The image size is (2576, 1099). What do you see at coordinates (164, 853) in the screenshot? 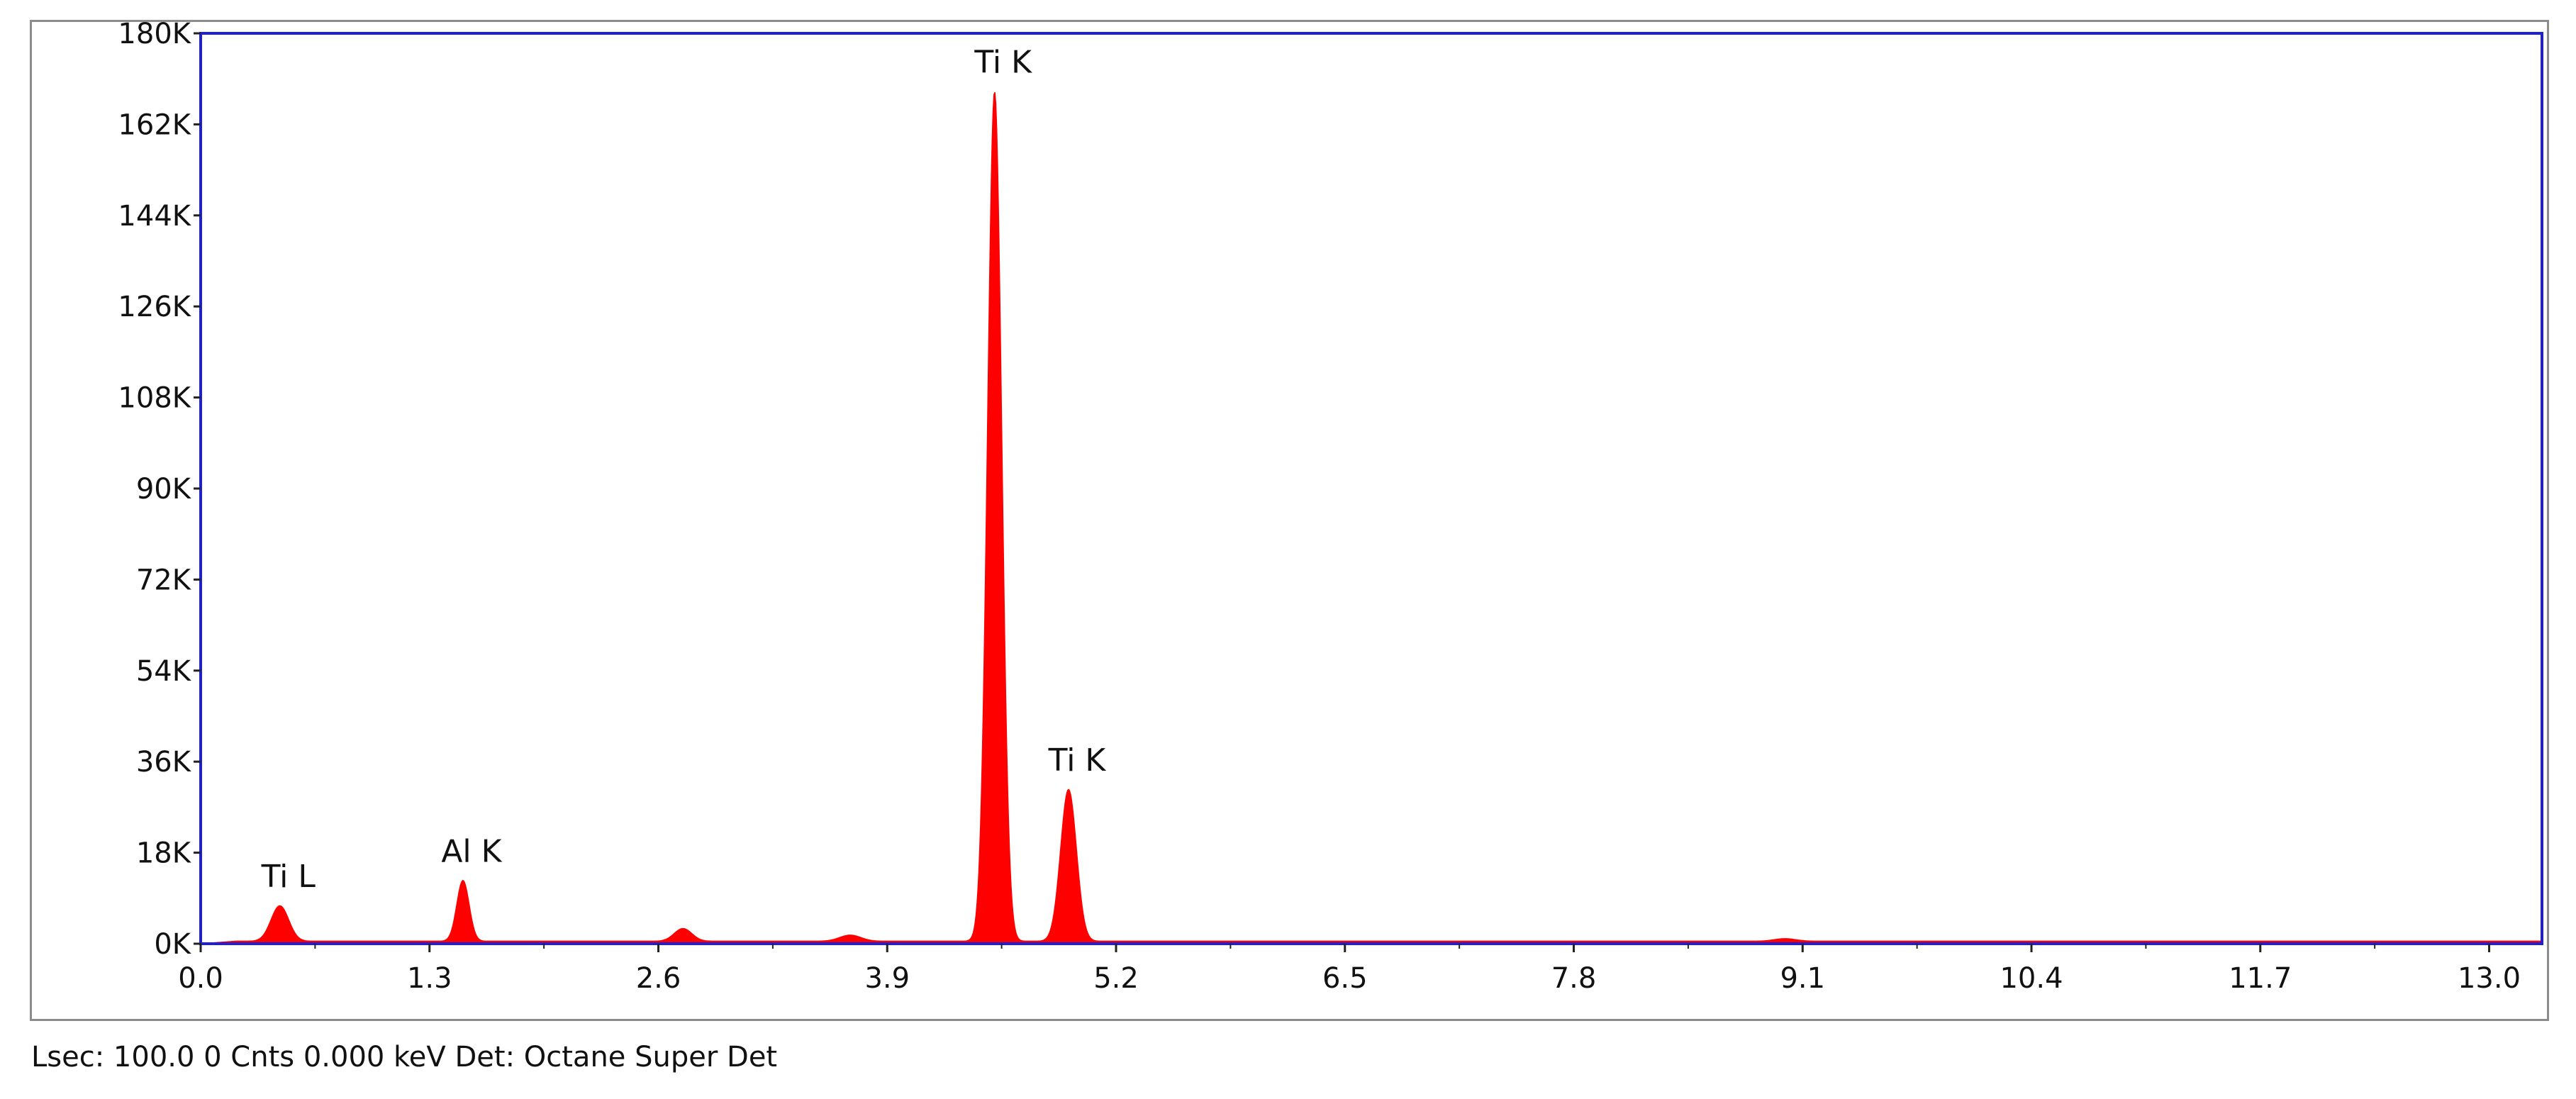
I see `y-tick-label: 18K` at bounding box center [164, 853].